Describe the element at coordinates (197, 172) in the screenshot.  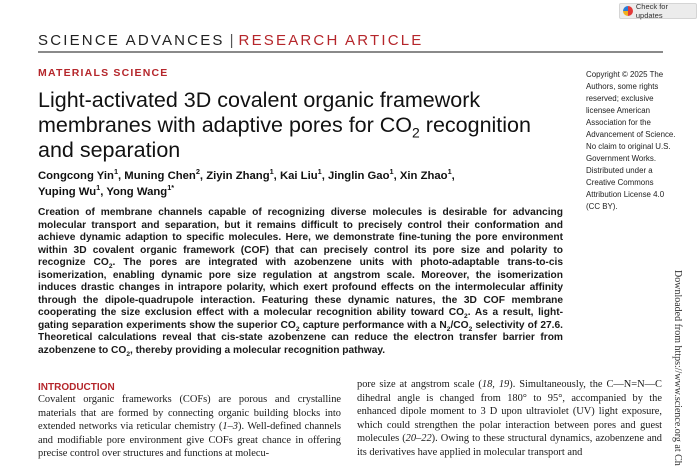
I see `affiliation-marker: 2` at that location.